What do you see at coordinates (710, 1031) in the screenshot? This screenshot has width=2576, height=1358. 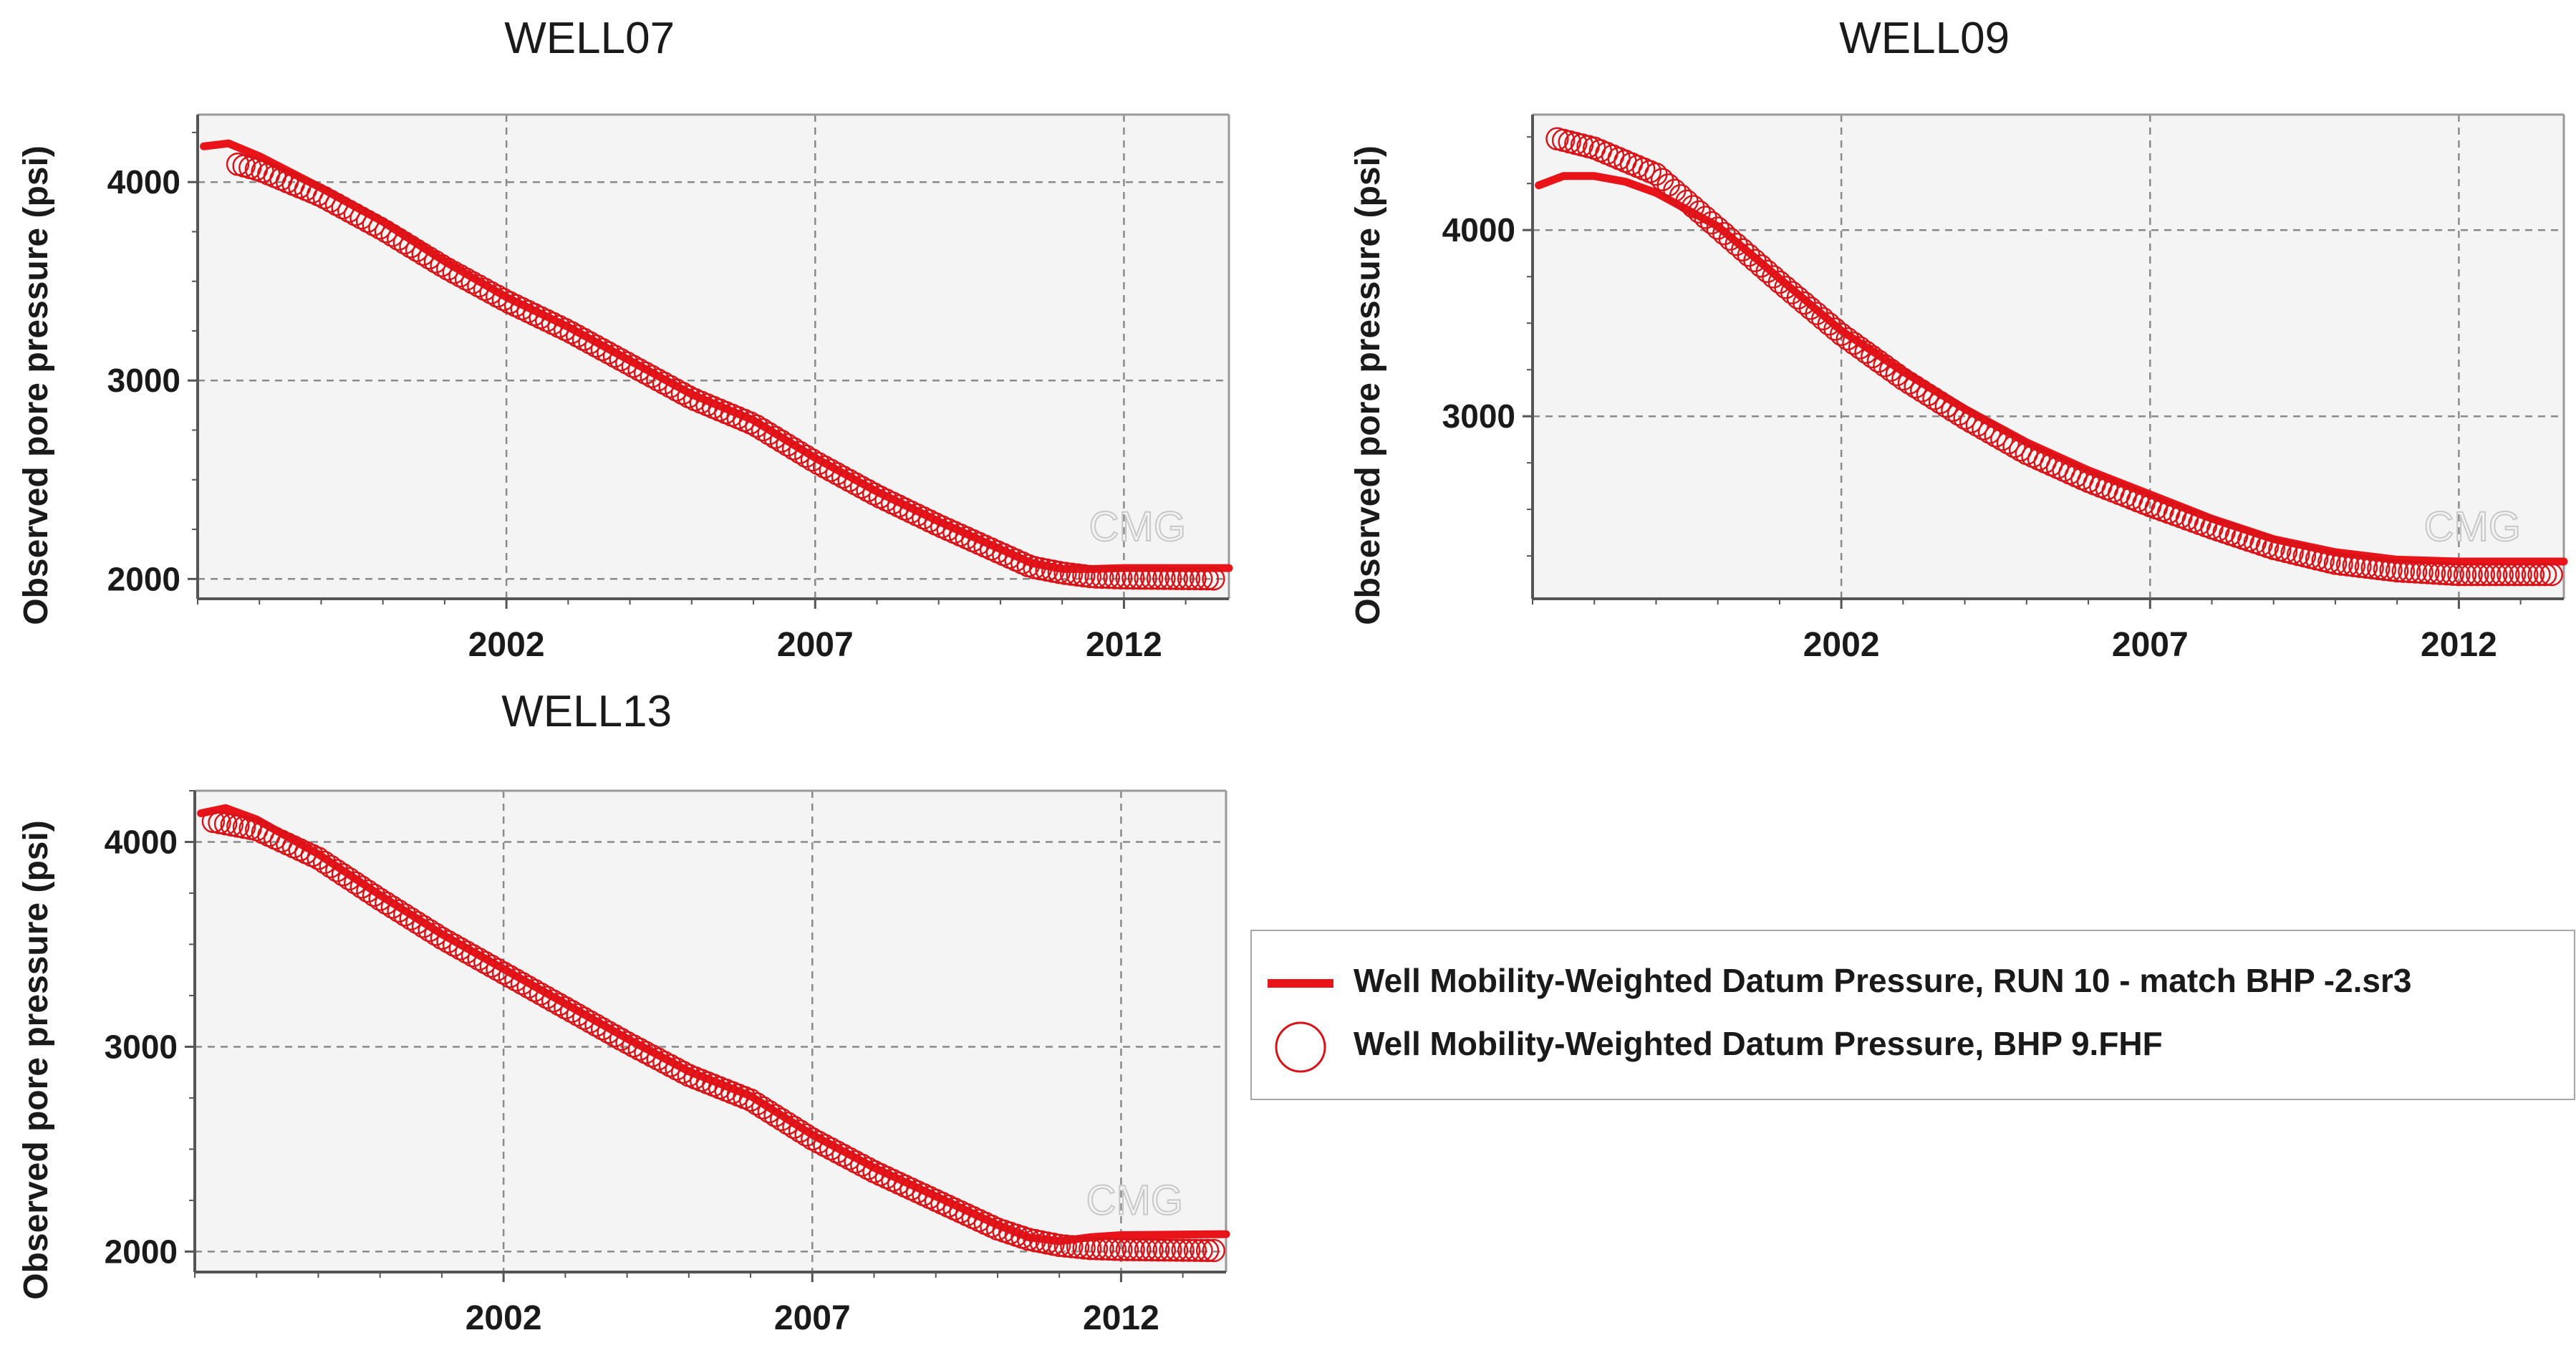 I see `plot-area` at bounding box center [710, 1031].